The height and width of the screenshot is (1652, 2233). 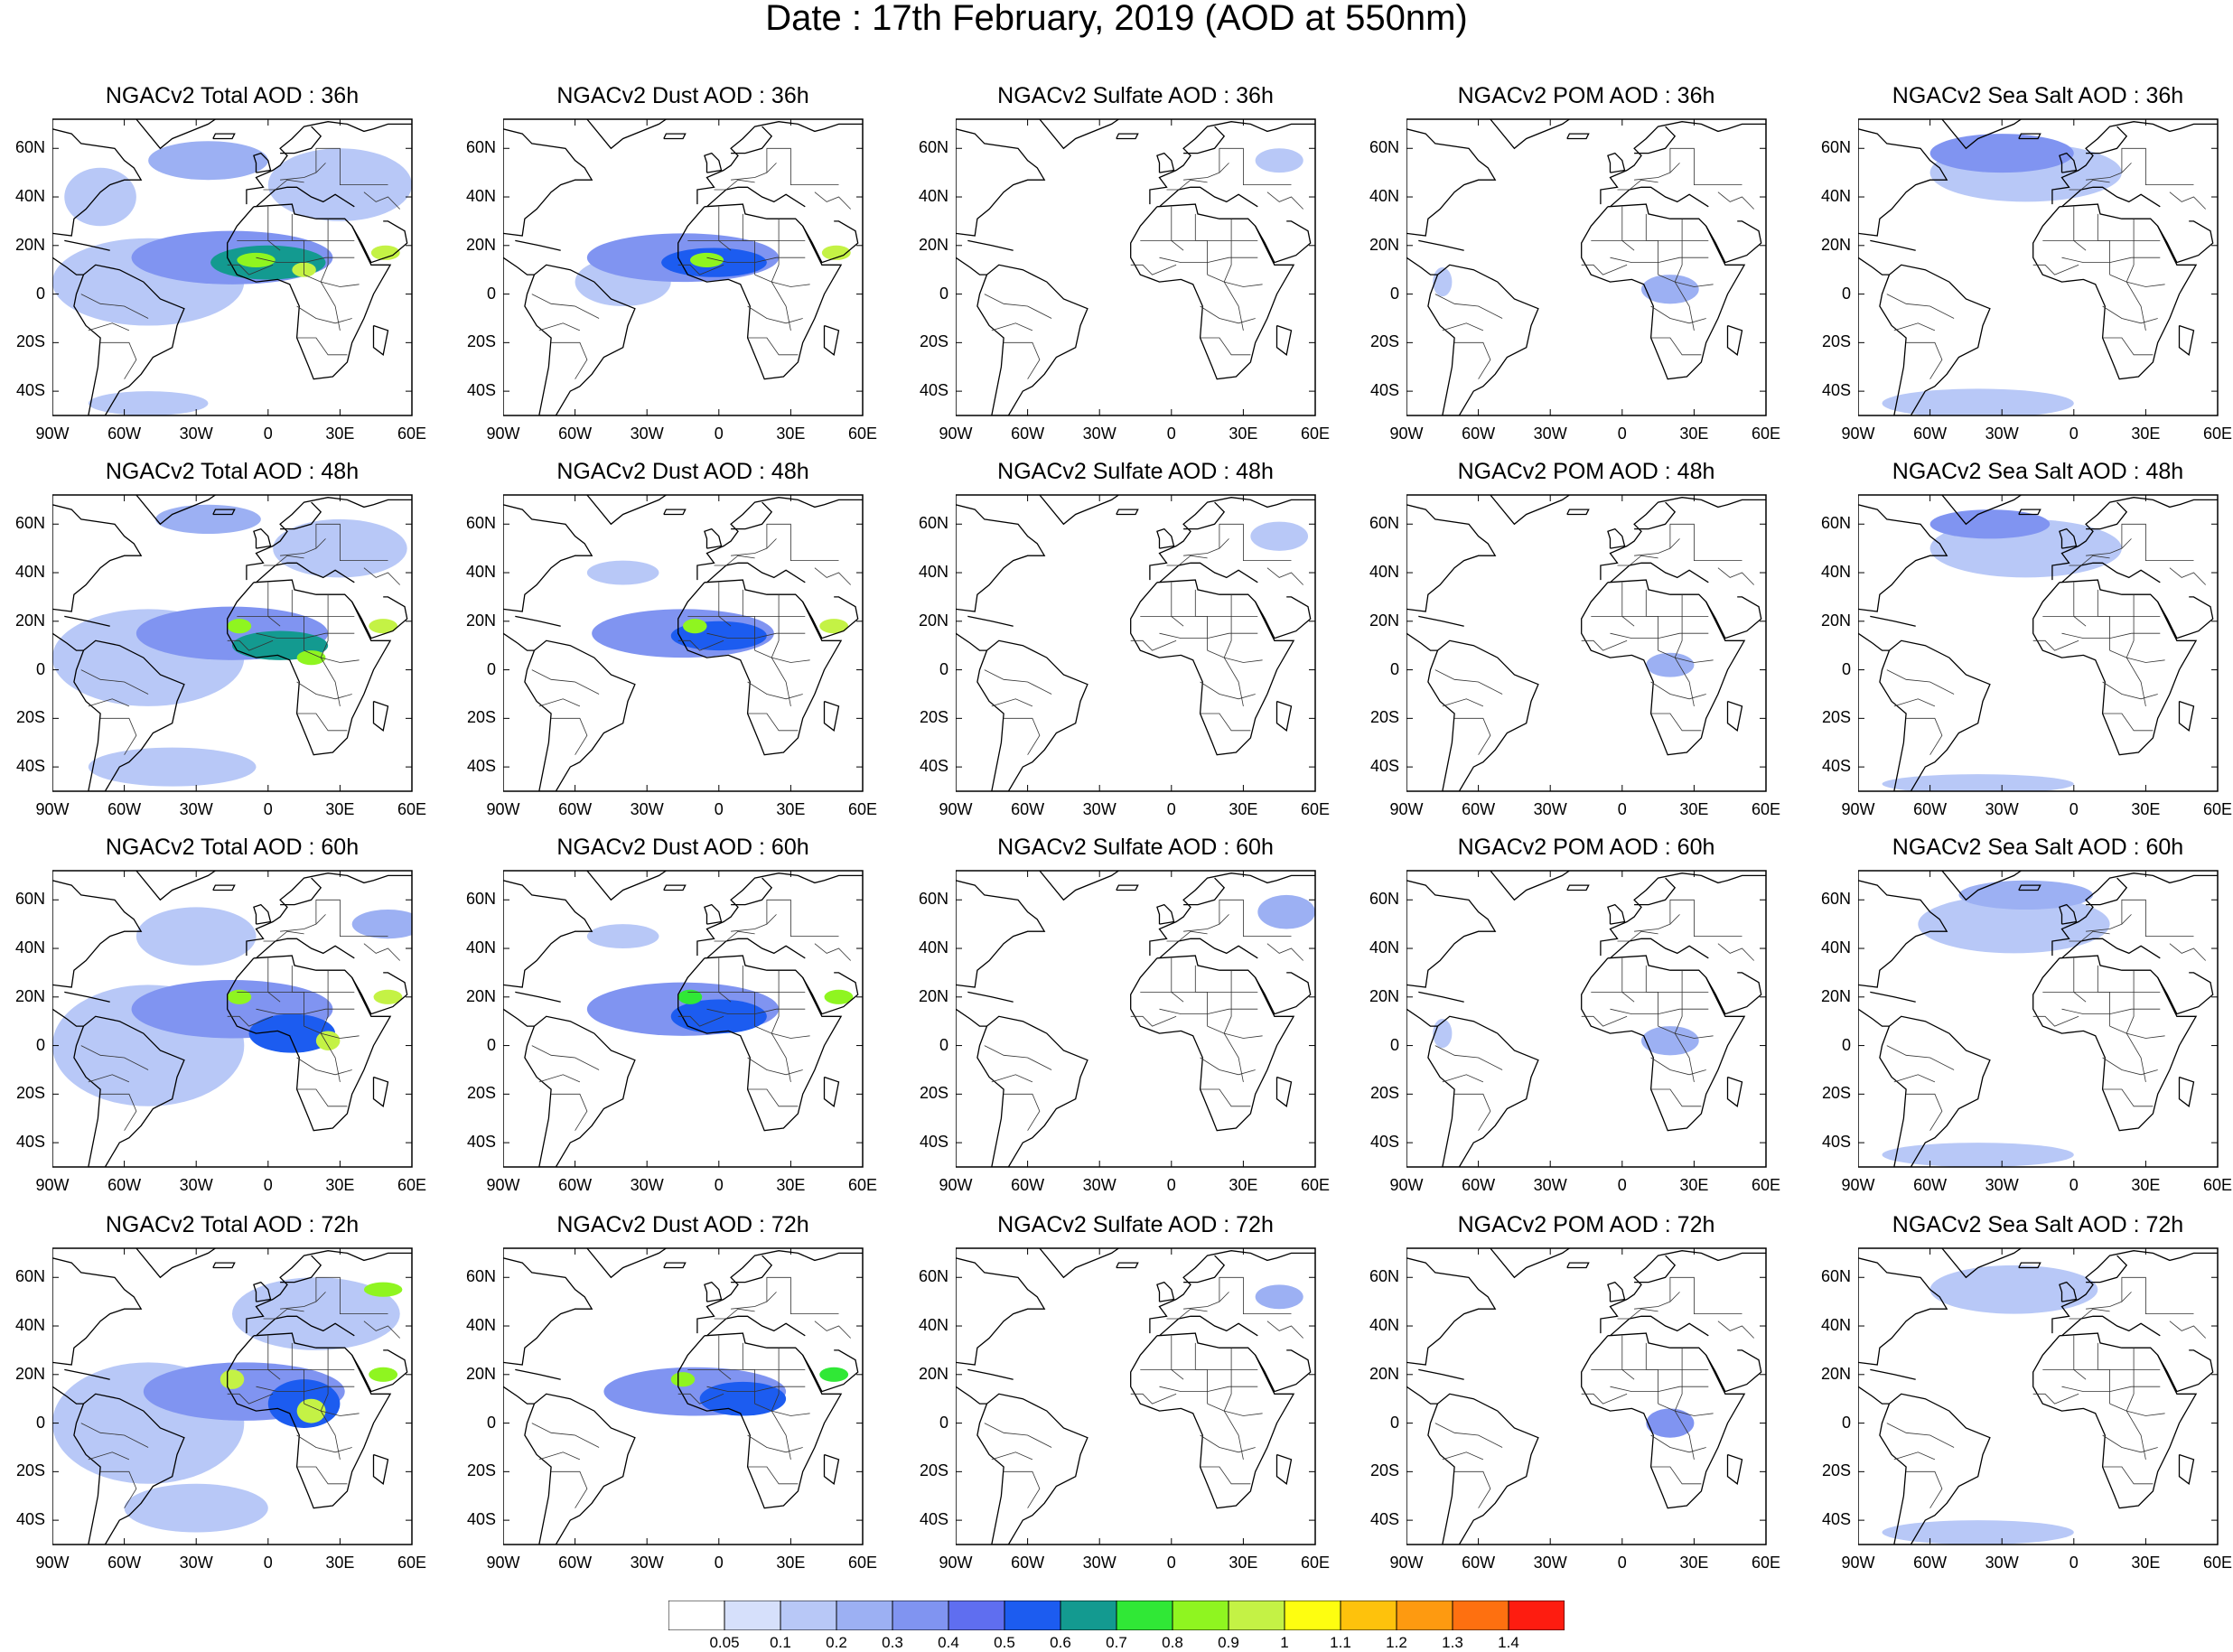 I want to click on lon-tick-label: 0, so click(x=1622, y=1563).